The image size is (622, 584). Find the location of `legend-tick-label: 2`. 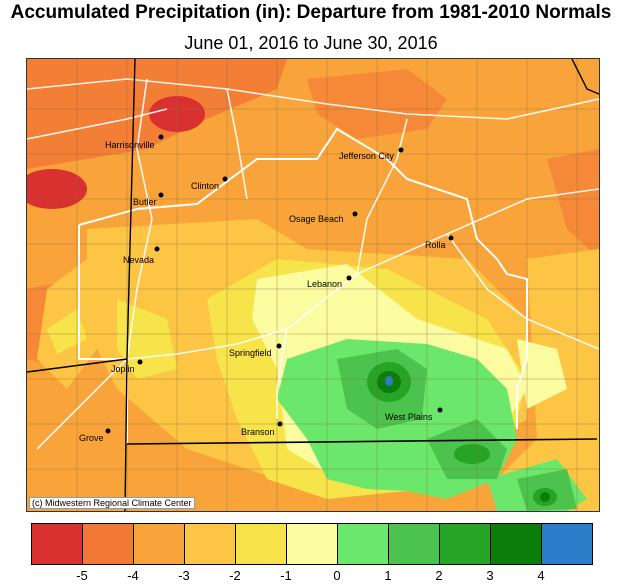

legend-tick-label: 2 is located at coordinates (439, 575).